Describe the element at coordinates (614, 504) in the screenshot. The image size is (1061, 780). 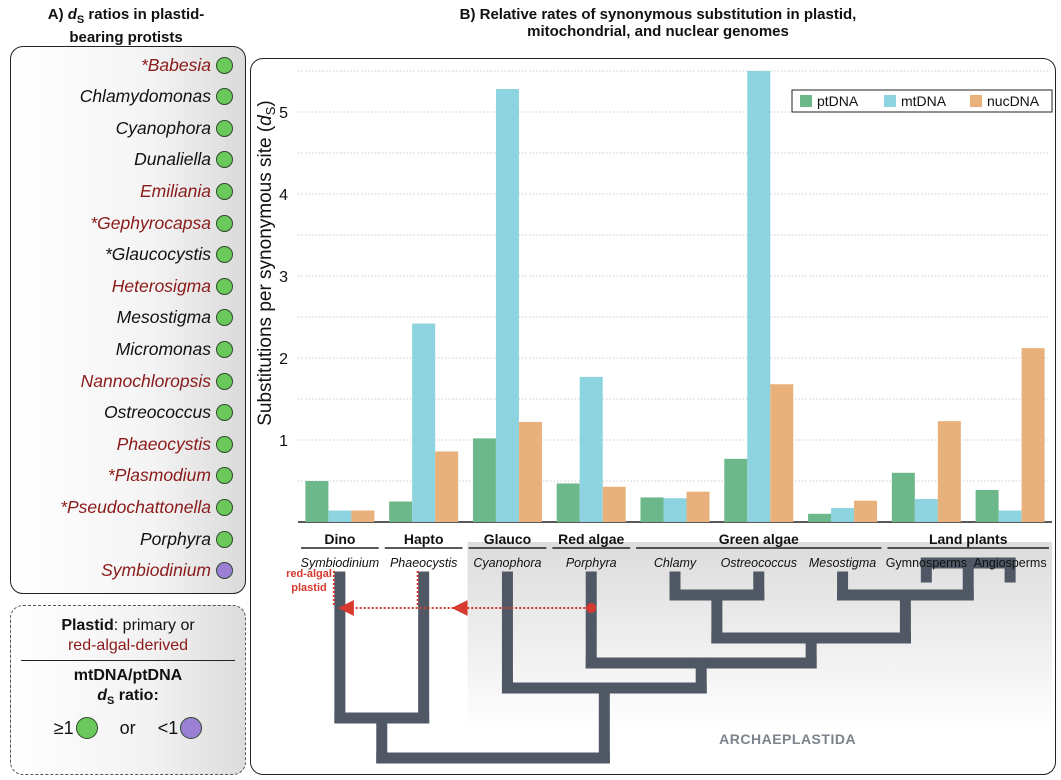
I see `bar-nucDNA-Porphyra` at that location.